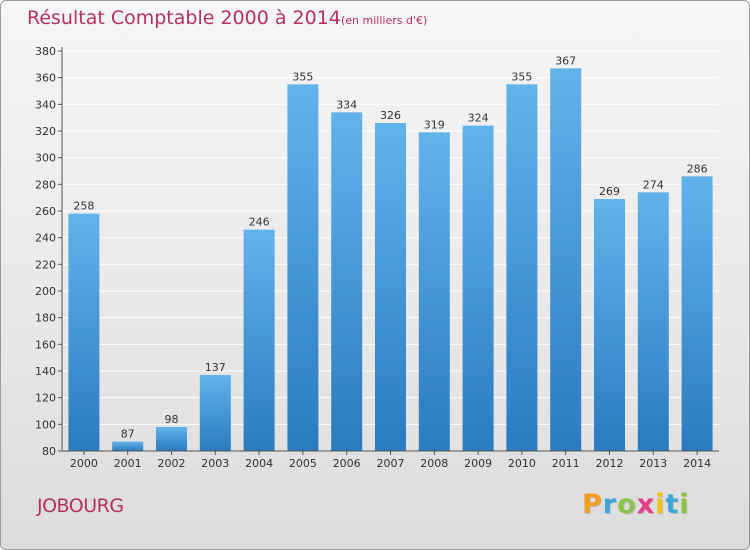 Image resolution: width=750 pixels, height=550 pixels. What do you see at coordinates (128, 463) in the screenshot?
I see `x-tick-label-2001: 2001` at bounding box center [128, 463].